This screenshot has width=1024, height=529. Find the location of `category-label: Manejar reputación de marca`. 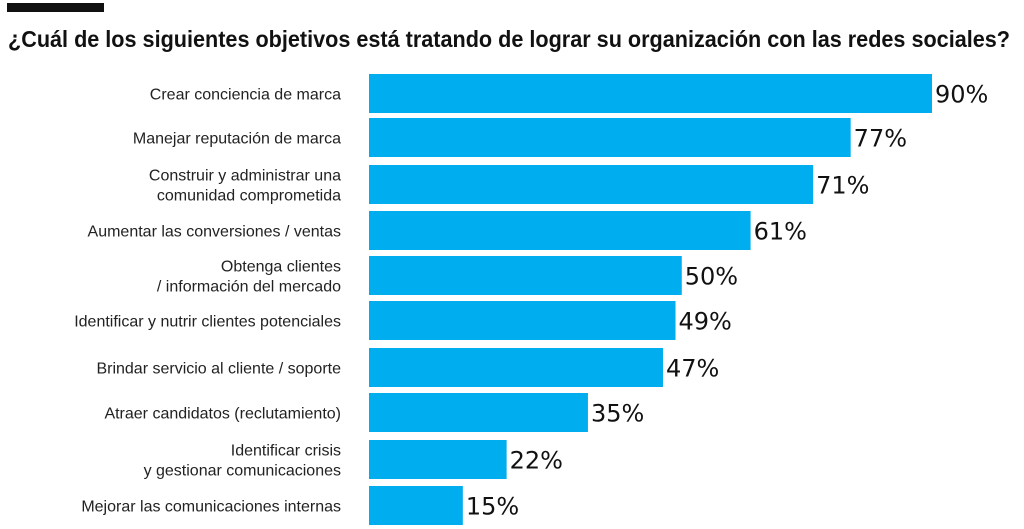

category-label: Manejar reputación de marca is located at coordinates (237, 139).